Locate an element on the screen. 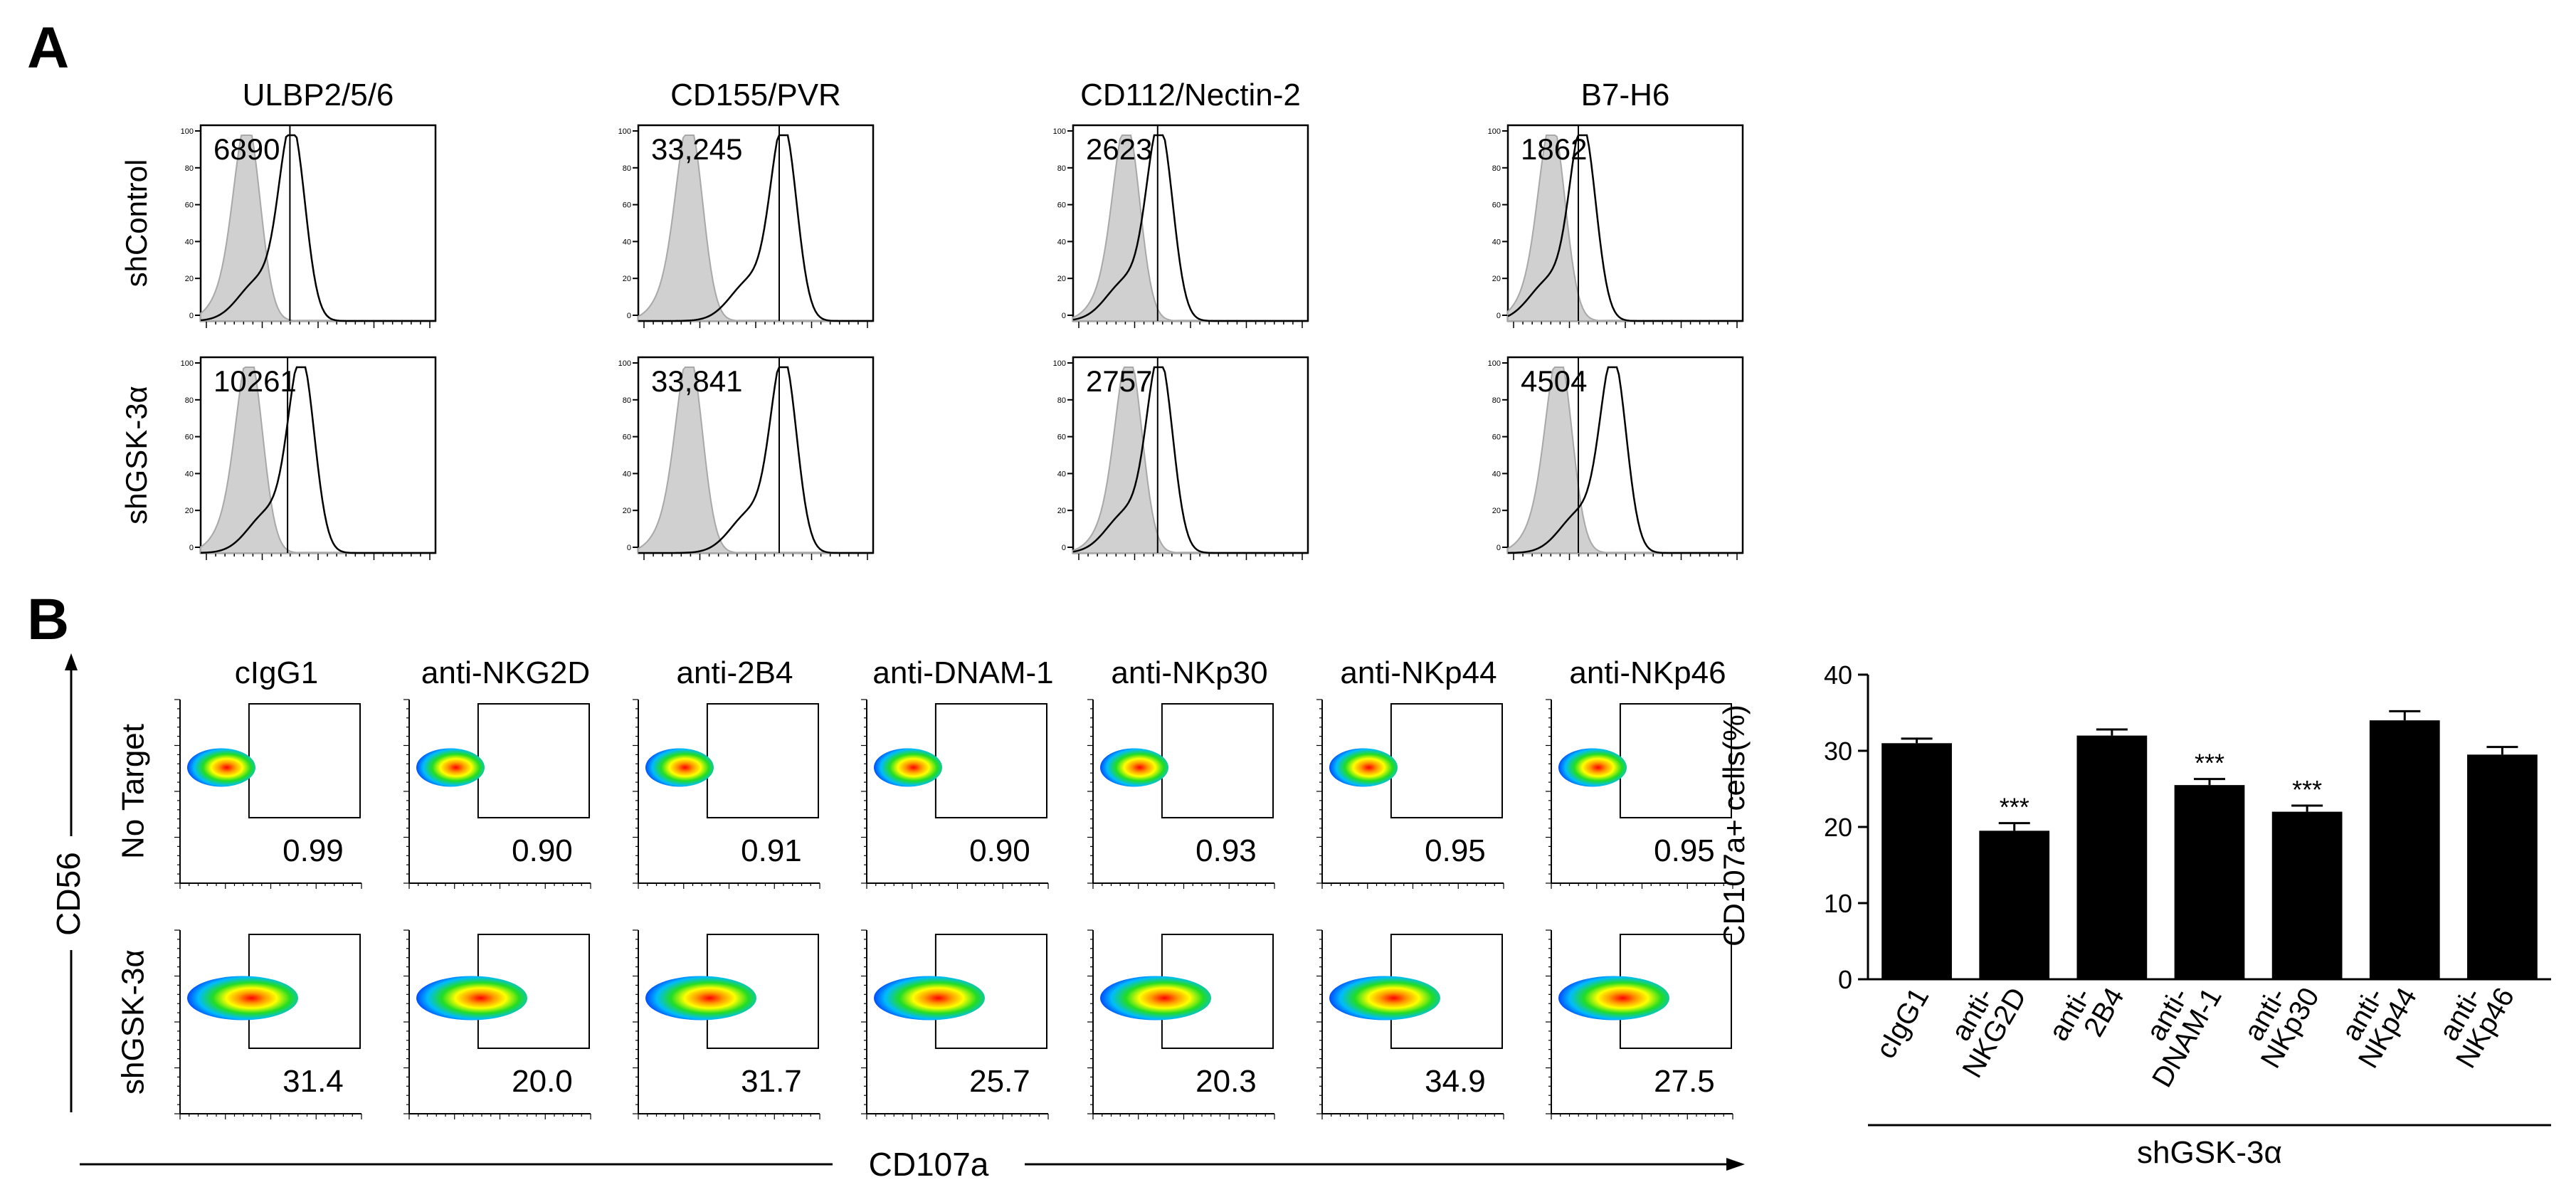 The width and height of the screenshot is (2576, 1202). histogram-row-title: shGSK-3α is located at coordinates (136, 455).